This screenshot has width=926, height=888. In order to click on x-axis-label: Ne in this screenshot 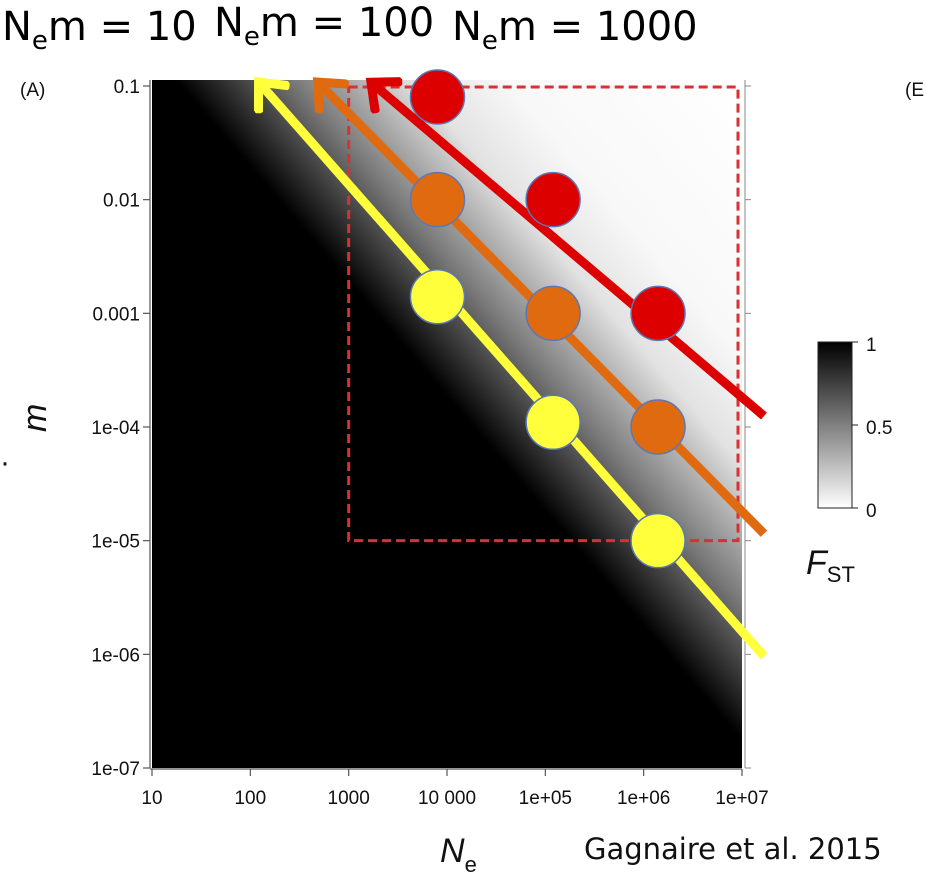, I will do `click(458, 854)`.